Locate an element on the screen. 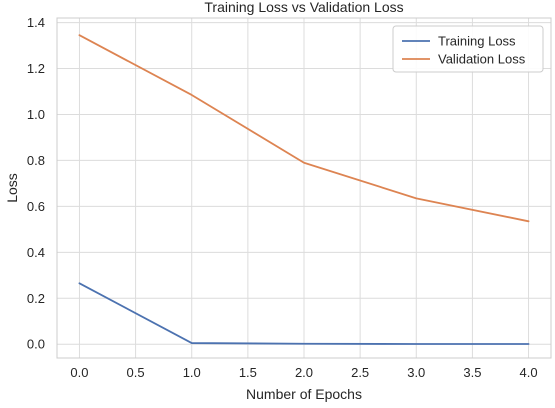 This screenshot has width=555, height=408. y-tick-label: 1.2 is located at coordinates (36, 68).